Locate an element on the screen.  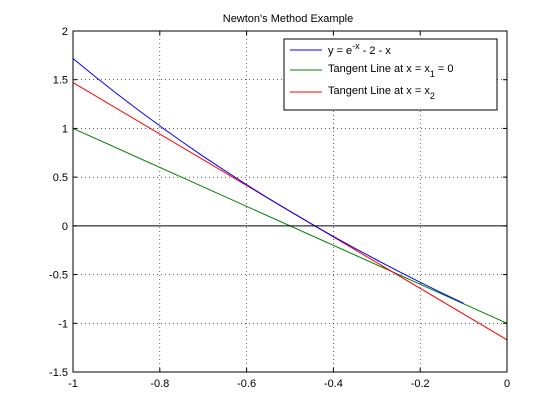
legend-label-1: y = e-x - 2 - x is located at coordinates (359, 49).